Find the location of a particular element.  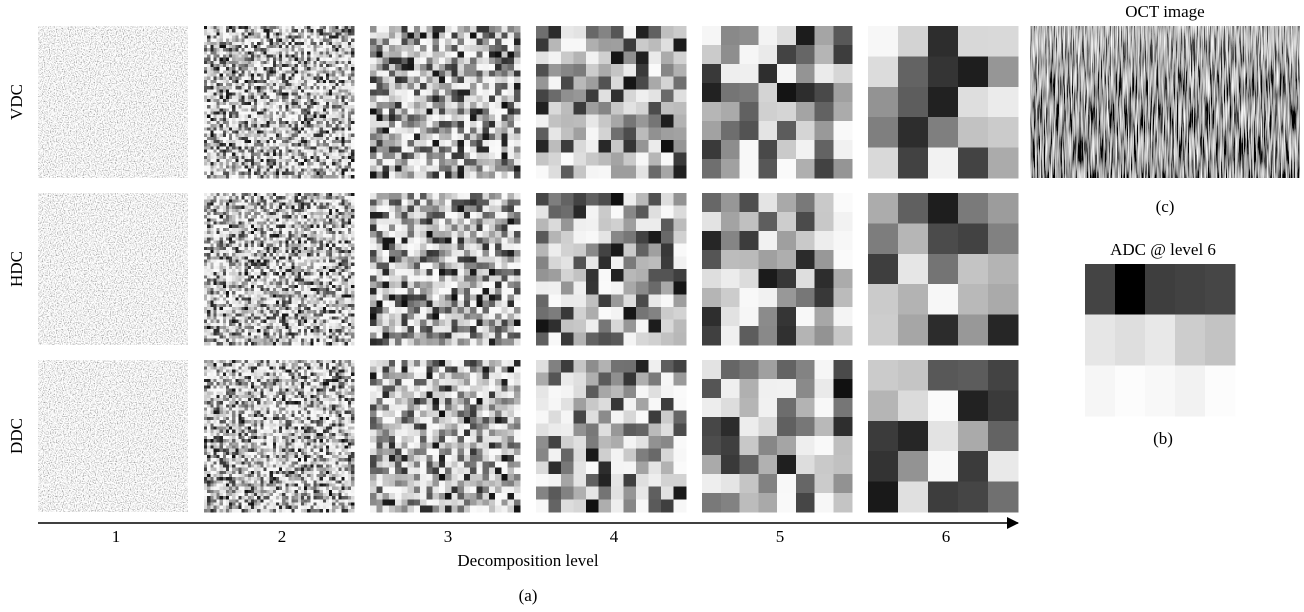

panel-title: ADC @ level 6 is located at coordinates (1163, 249).